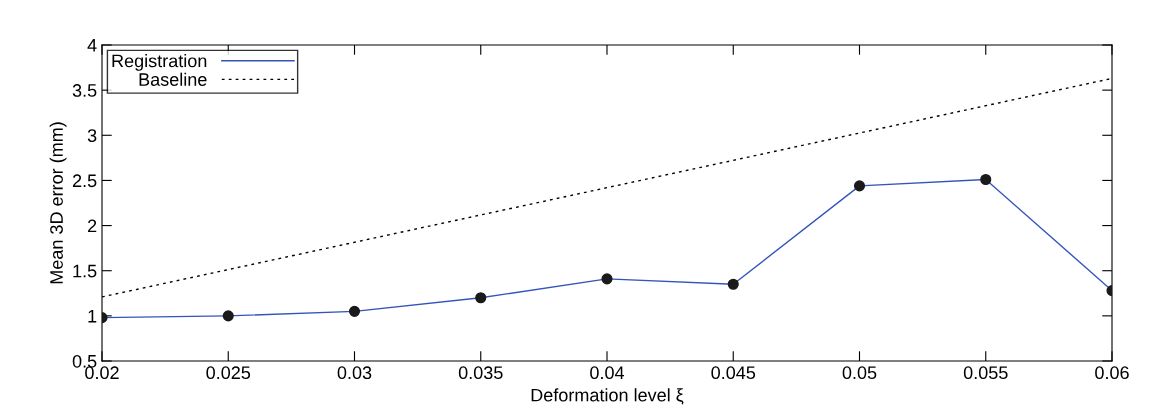  Describe the element at coordinates (92, 45) in the screenshot. I see `y-tick-label: 4` at that location.